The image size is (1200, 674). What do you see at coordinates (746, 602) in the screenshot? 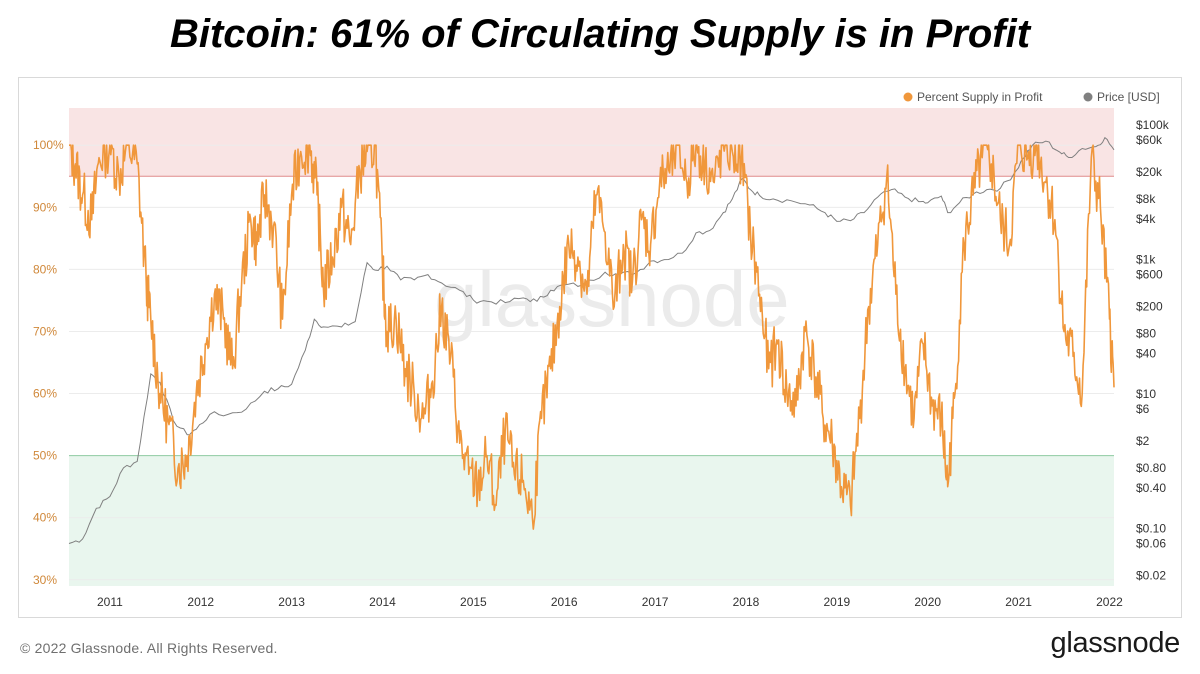
I see `x-tick-label: 2018` at bounding box center [746, 602].